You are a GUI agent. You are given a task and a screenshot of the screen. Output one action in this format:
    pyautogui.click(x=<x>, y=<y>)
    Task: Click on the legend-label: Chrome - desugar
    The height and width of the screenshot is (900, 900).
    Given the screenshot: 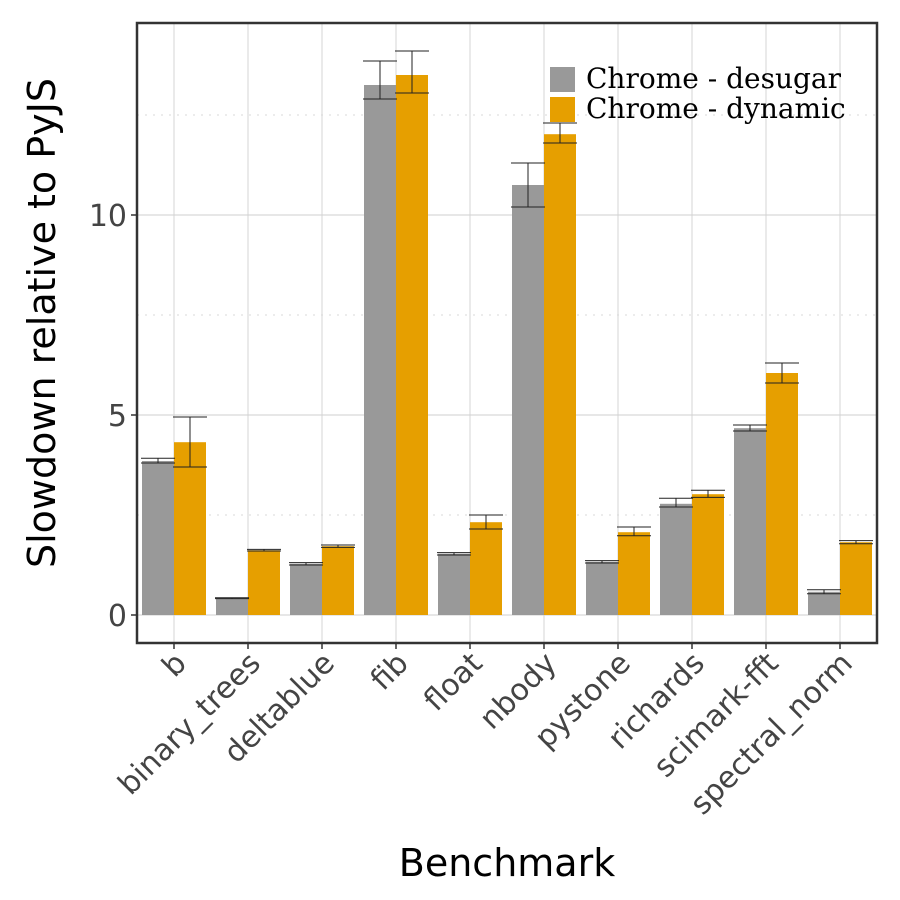 What is the action you would take?
    pyautogui.click(x=714, y=78)
    